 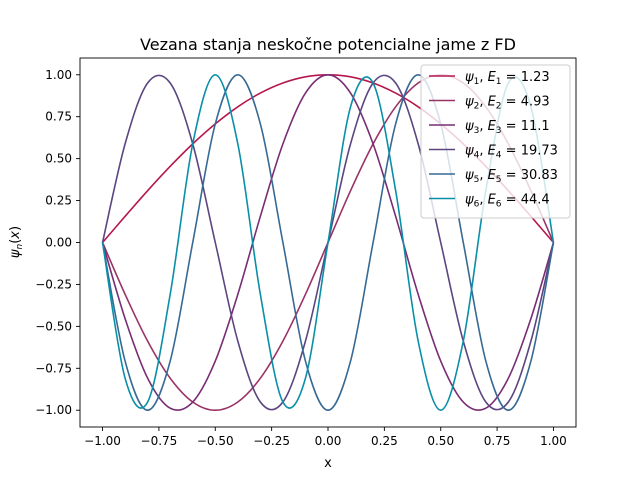 I want to click on x-tick-label: −0.25, so click(x=271, y=441).